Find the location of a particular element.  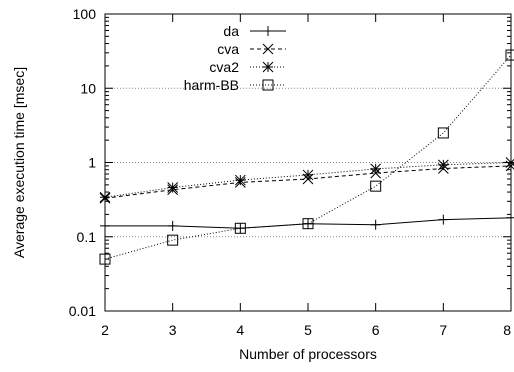

y-tick-label: 0.01 is located at coordinates (82, 311).